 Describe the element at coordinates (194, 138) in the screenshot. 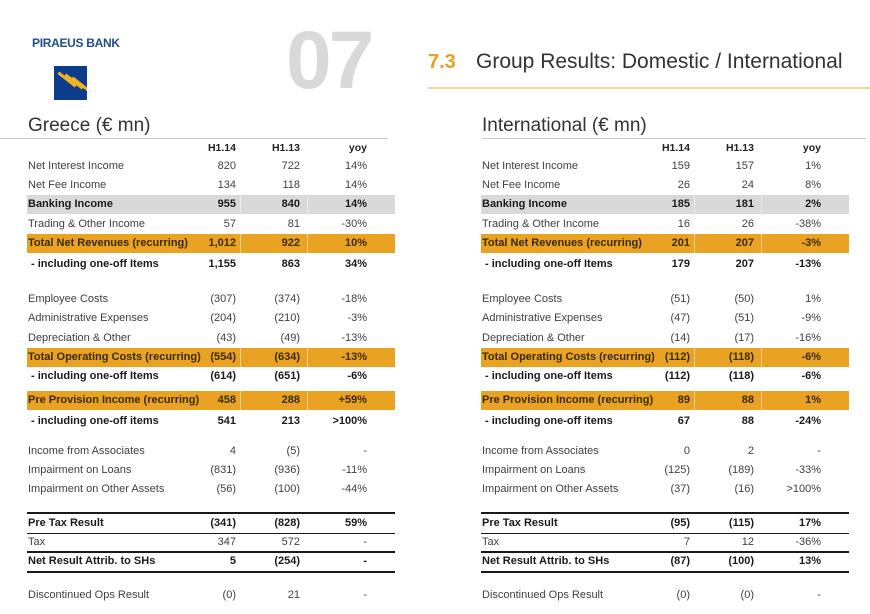

I see `greece-title-divider` at that location.